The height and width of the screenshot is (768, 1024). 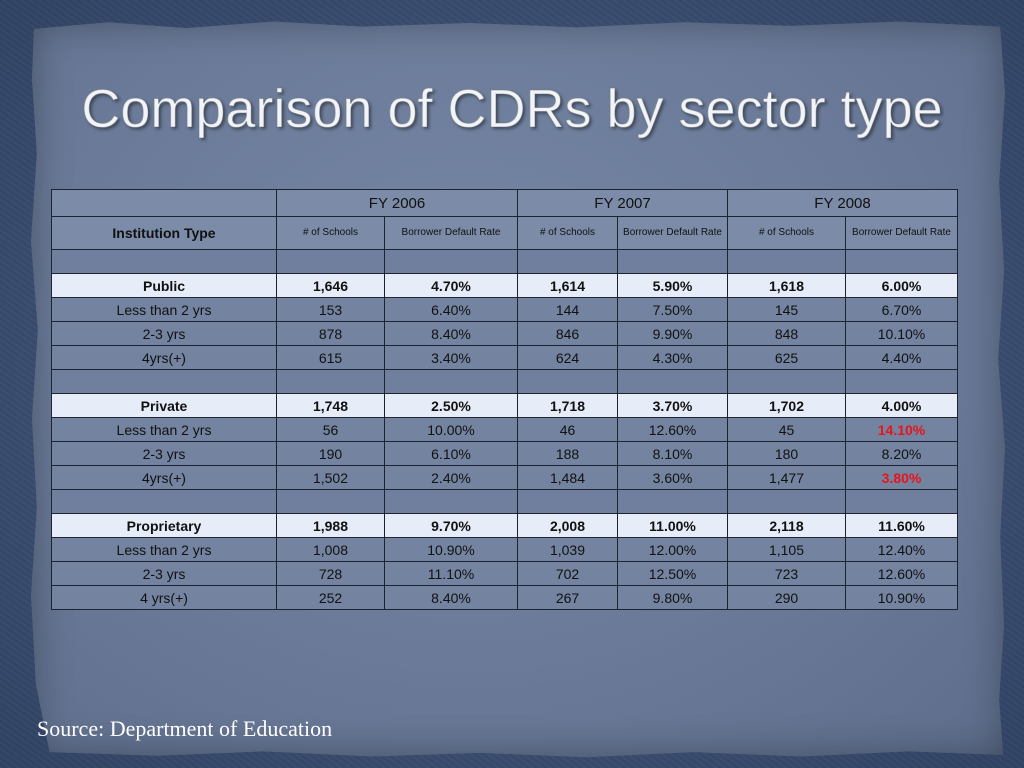 I want to click on table-cell: 153, so click(x=330, y=309).